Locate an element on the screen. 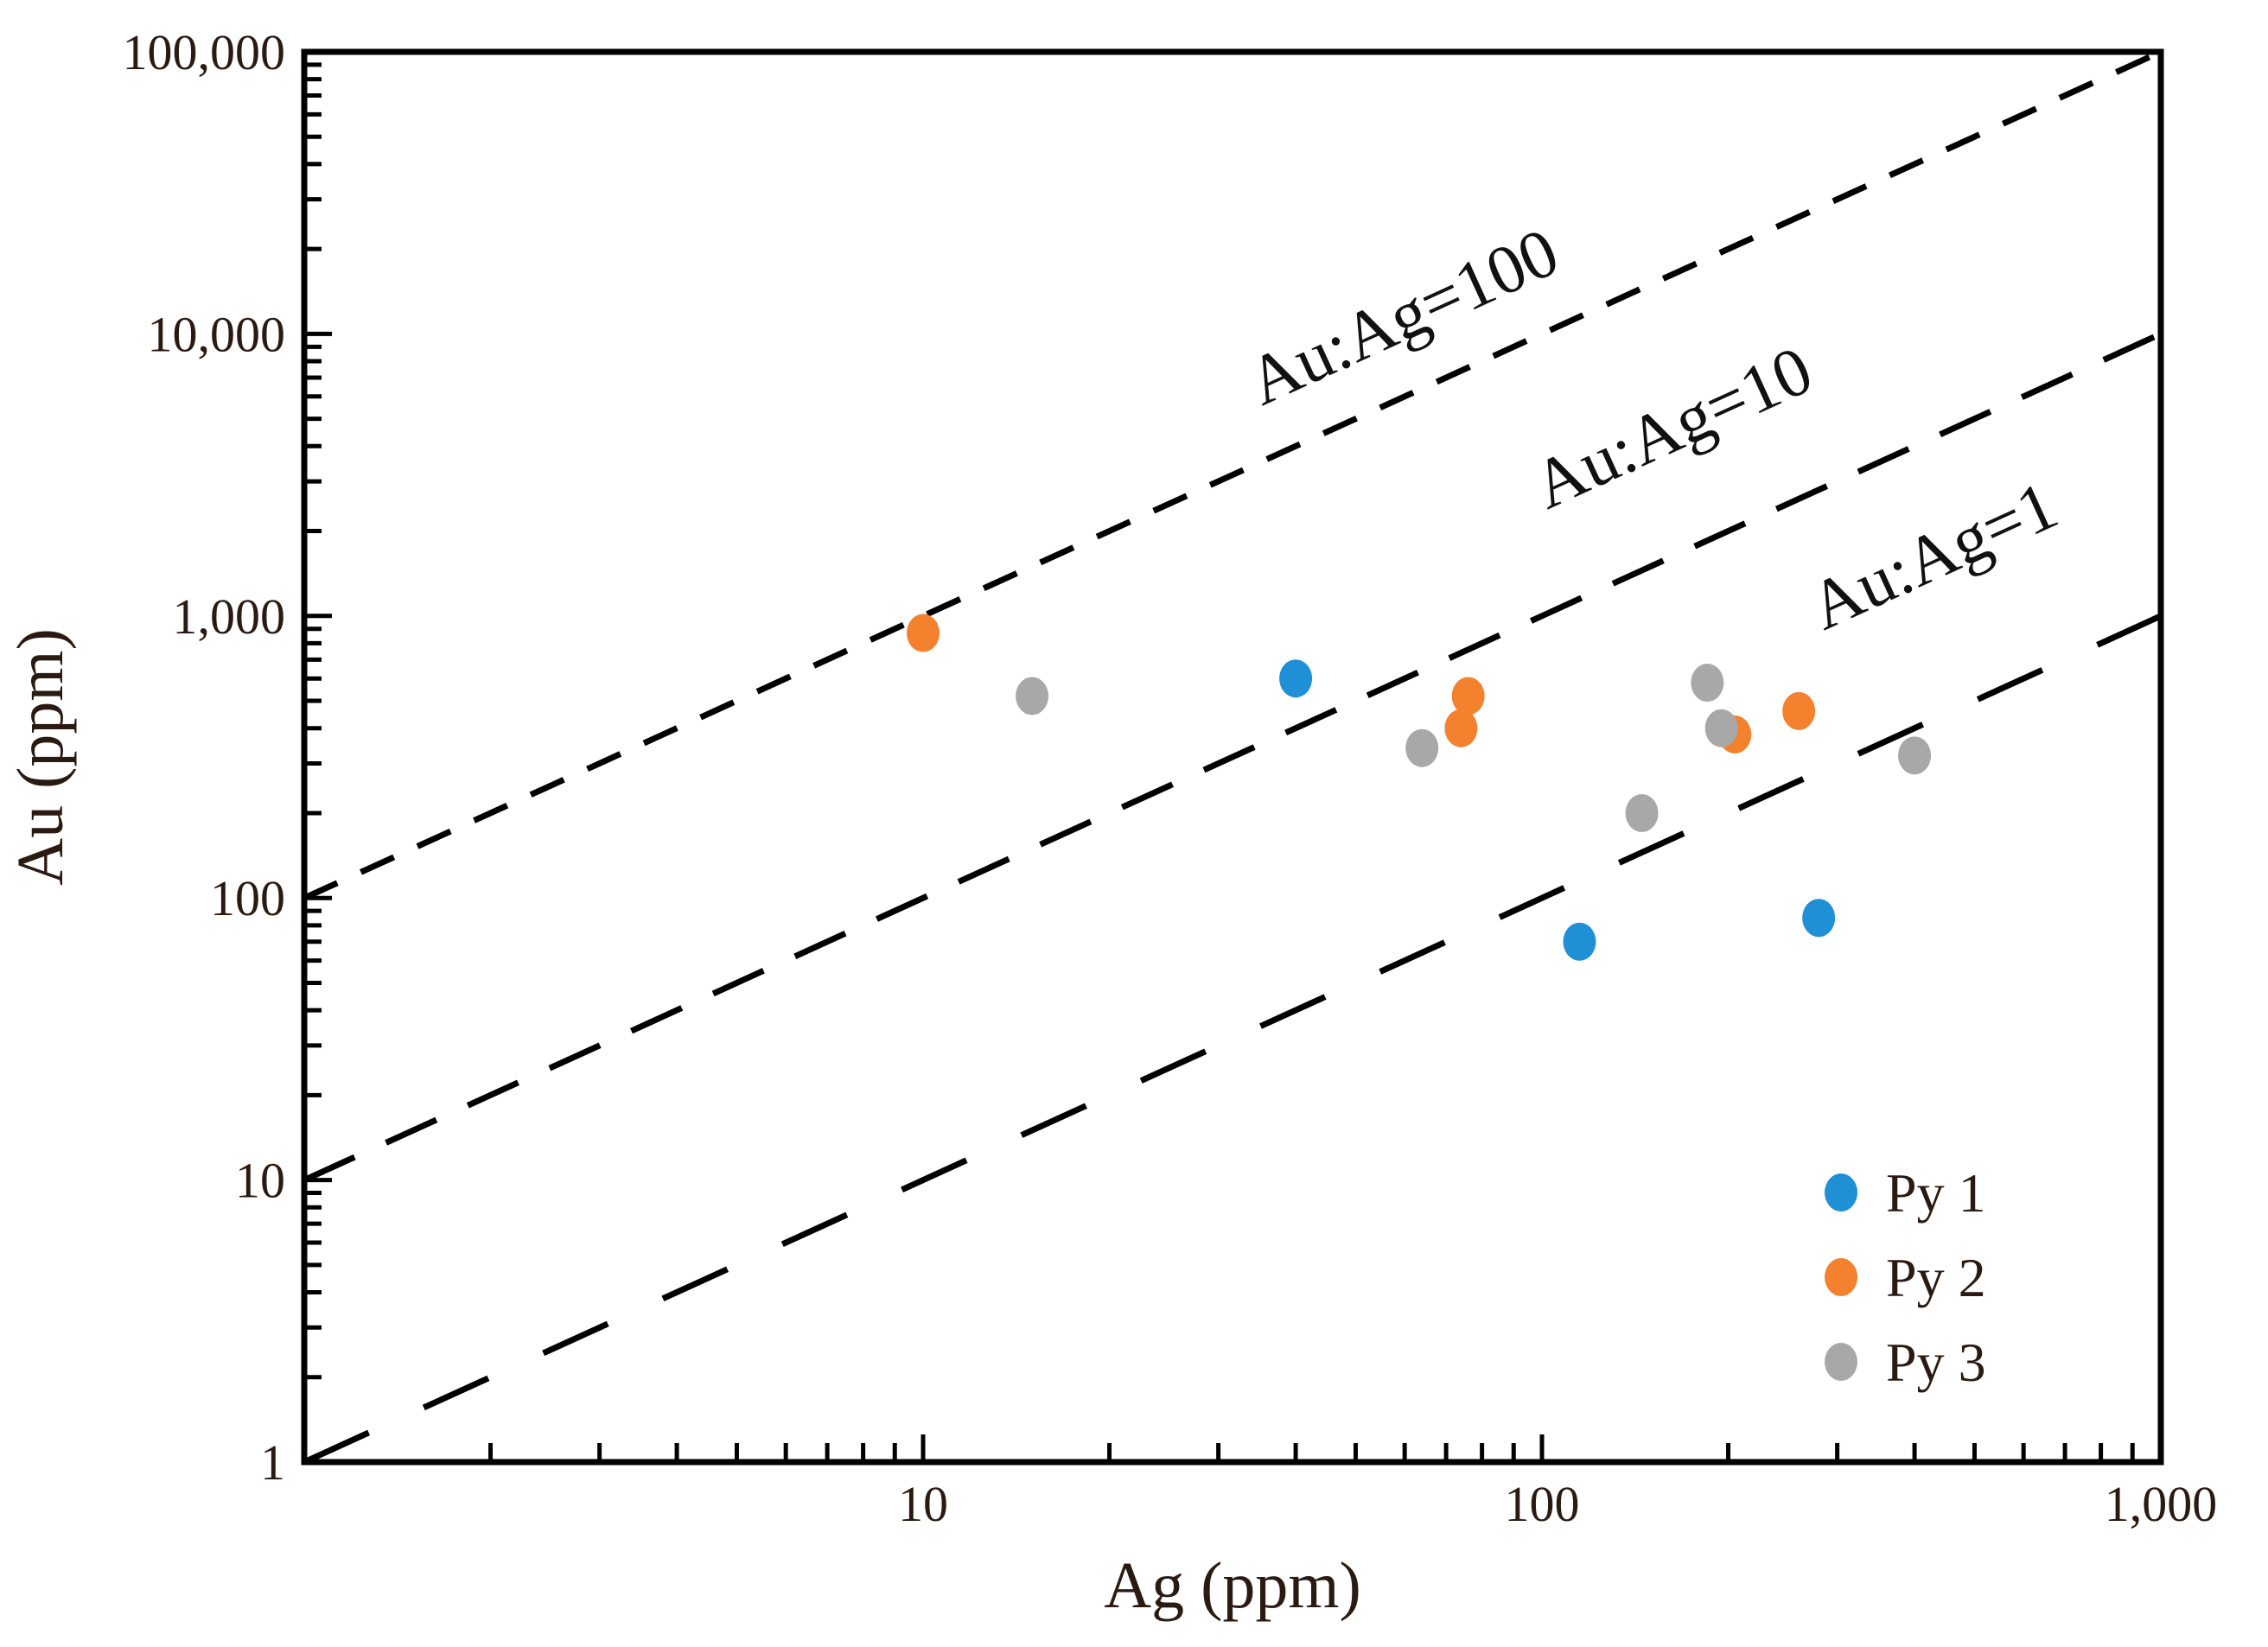 This screenshot has height=1647, width=2268. x-tick-label: 10 is located at coordinates (923, 1504).